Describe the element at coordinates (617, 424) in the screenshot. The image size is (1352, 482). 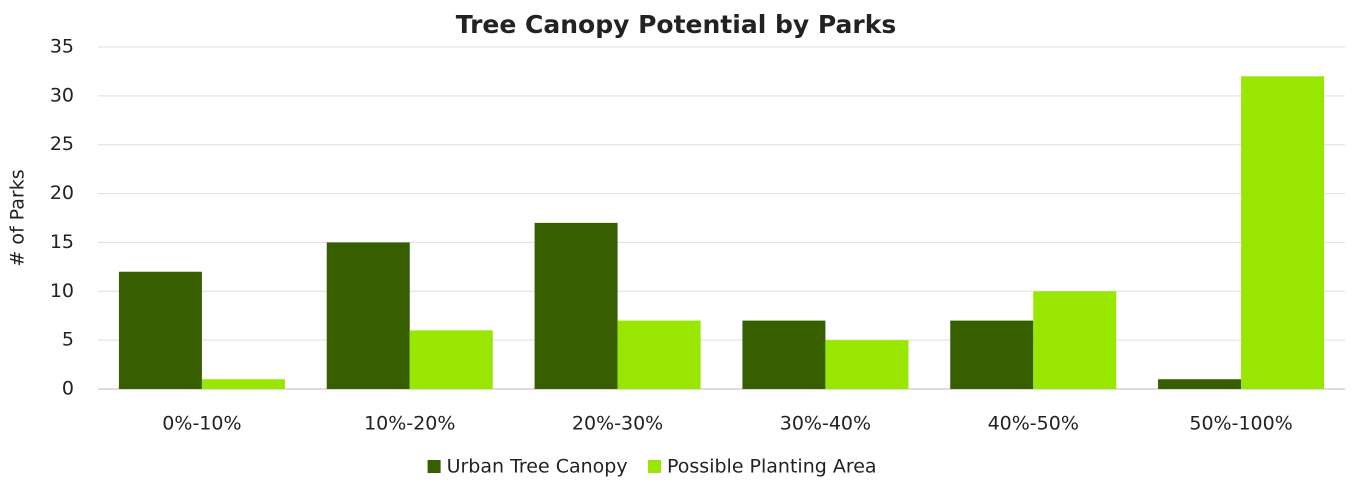
I see `x-tick-label: 20%-30%` at that location.